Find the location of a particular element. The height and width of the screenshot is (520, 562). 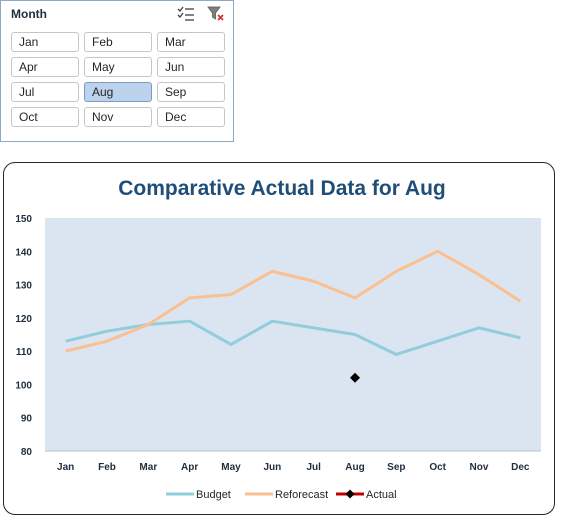

y-tick-label: 150 is located at coordinates (23, 219).